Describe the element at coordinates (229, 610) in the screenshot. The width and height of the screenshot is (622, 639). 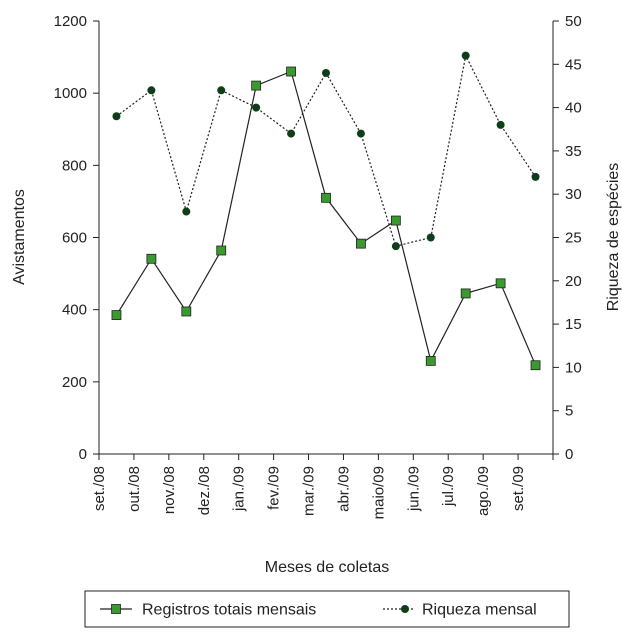
I see `legend-label-registros: Registros totais mensais` at that location.